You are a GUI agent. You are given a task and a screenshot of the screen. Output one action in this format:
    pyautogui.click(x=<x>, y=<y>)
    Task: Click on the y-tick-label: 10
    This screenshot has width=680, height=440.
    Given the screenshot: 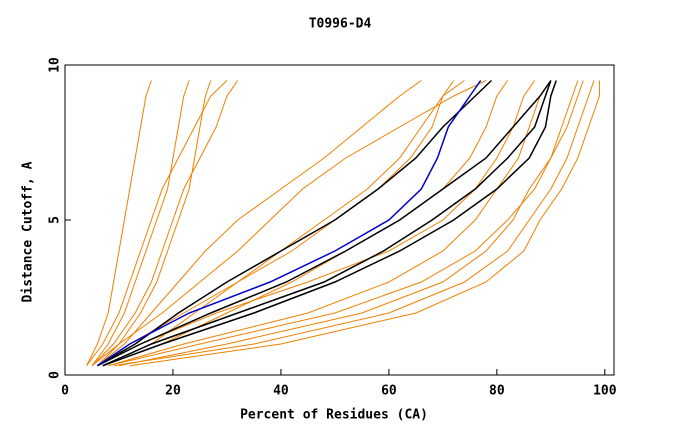 What is the action you would take?
    pyautogui.click(x=55, y=65)
    